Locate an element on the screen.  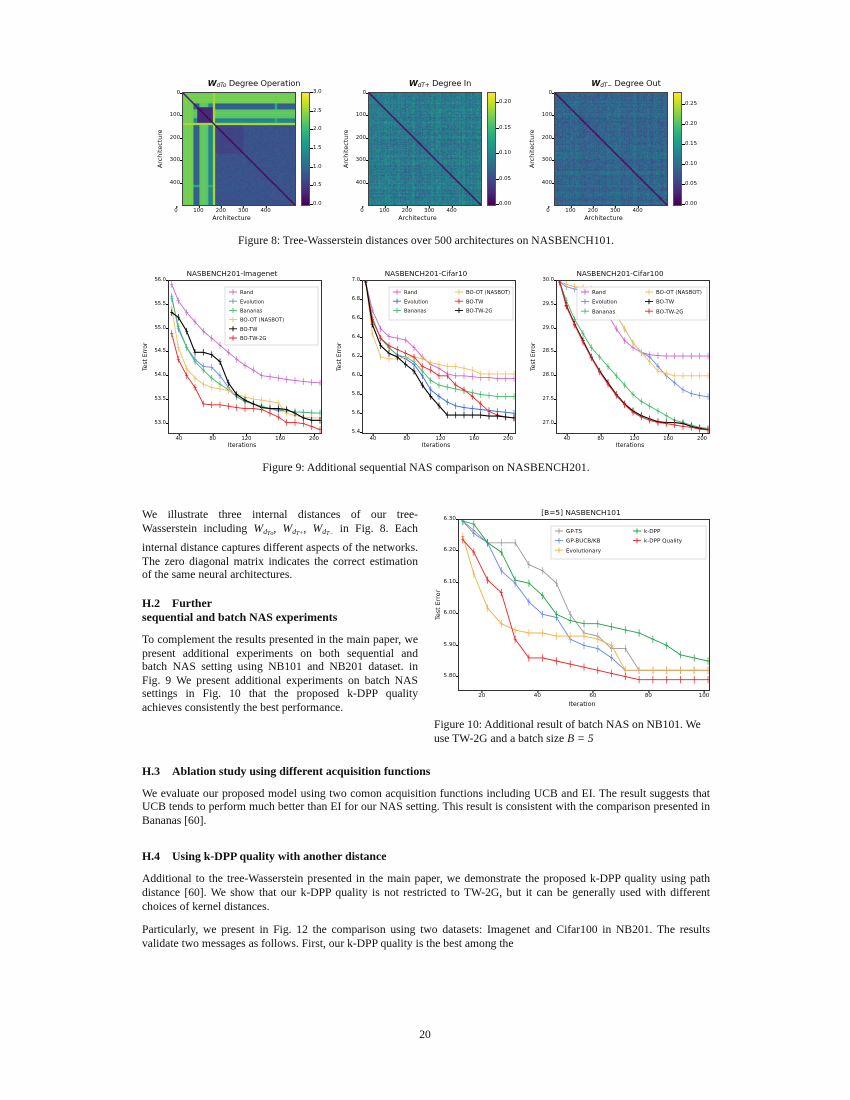
chart-y-axis-label: Test Error is located at coordinates (339, 357).